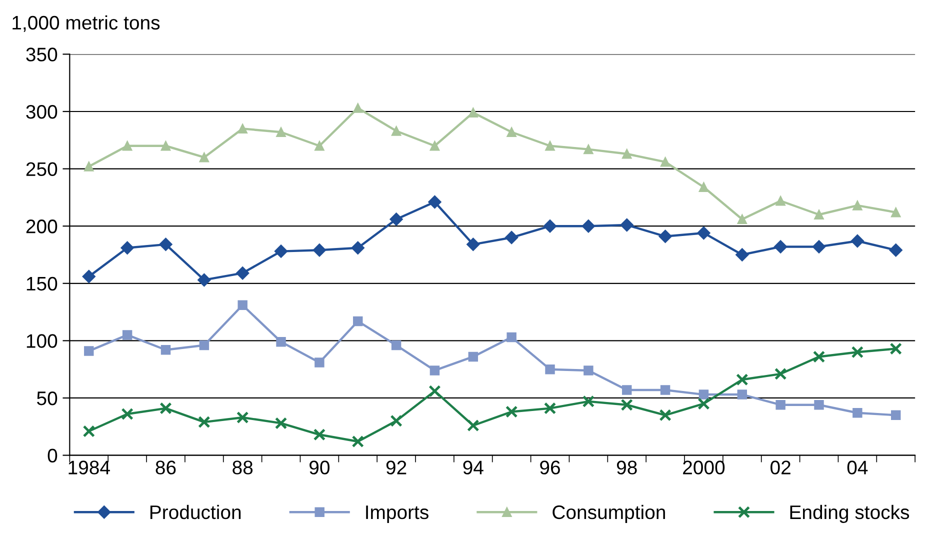 The width and height of the screenshot is (929, 542). Describe the element at coordinates (320, 467) in the screenshot. I see `x-tick-label: 90` at that location.